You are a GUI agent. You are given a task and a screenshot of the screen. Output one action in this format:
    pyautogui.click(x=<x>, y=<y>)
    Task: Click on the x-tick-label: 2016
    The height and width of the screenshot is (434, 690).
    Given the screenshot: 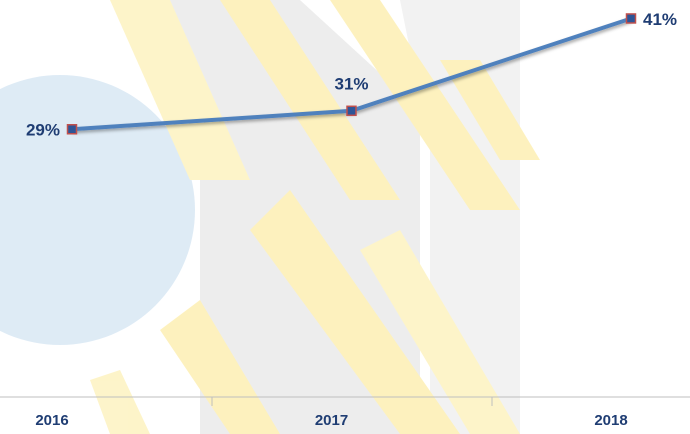 What is the action you would take?
    pyautogui.click(x=51, y=420)
    